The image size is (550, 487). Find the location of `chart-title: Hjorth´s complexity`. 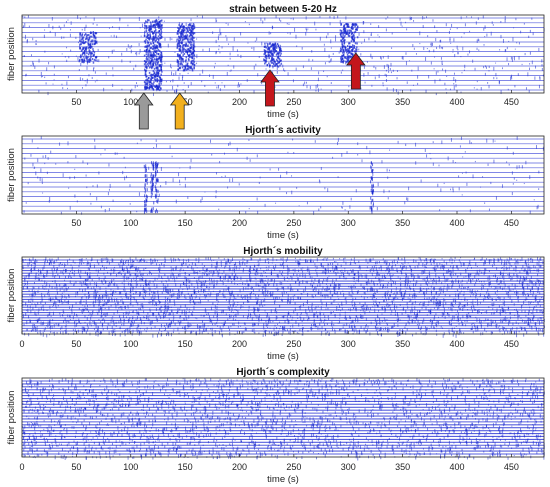

chart-title: Hjorth´s complexity is located at coordinates (283, 372).